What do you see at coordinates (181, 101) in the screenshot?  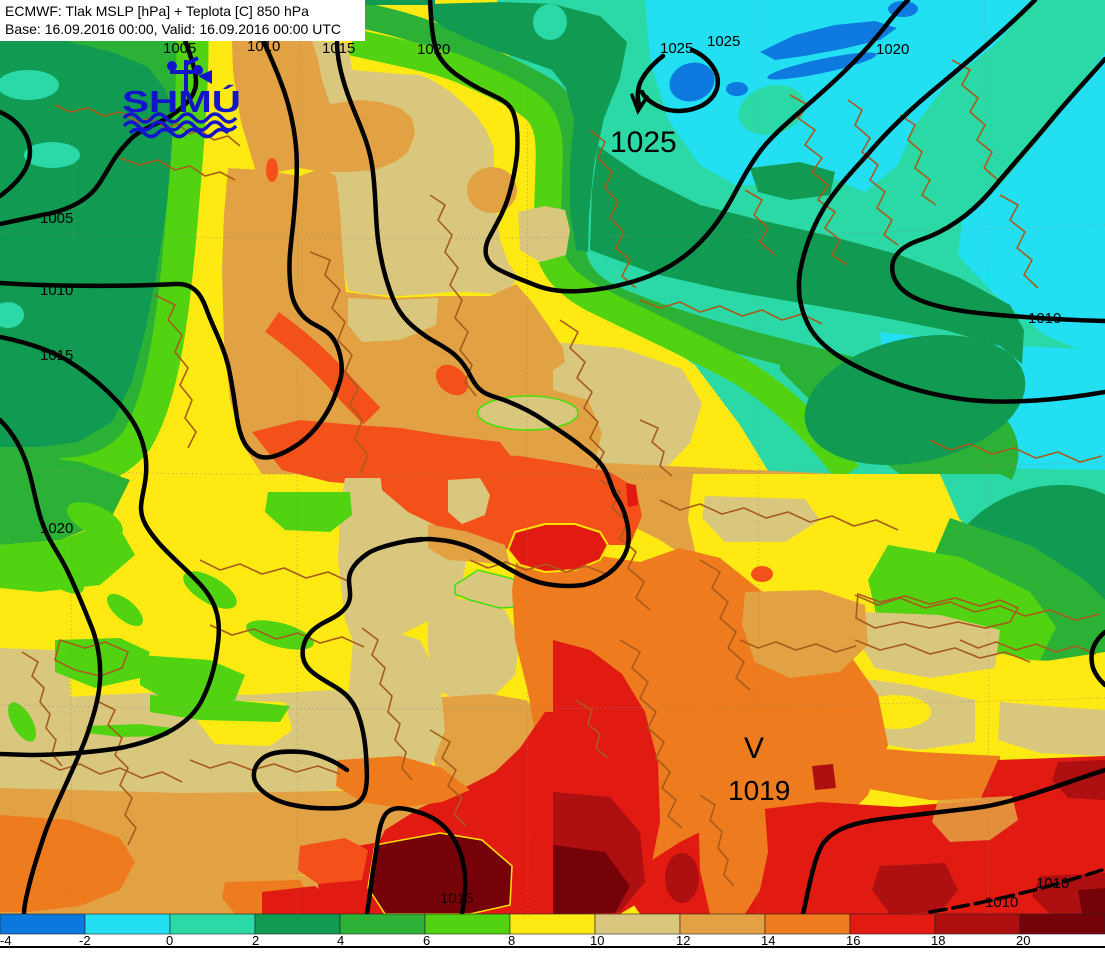 I see `svg-text: SHMÚ` at bounding box center [181, 101].